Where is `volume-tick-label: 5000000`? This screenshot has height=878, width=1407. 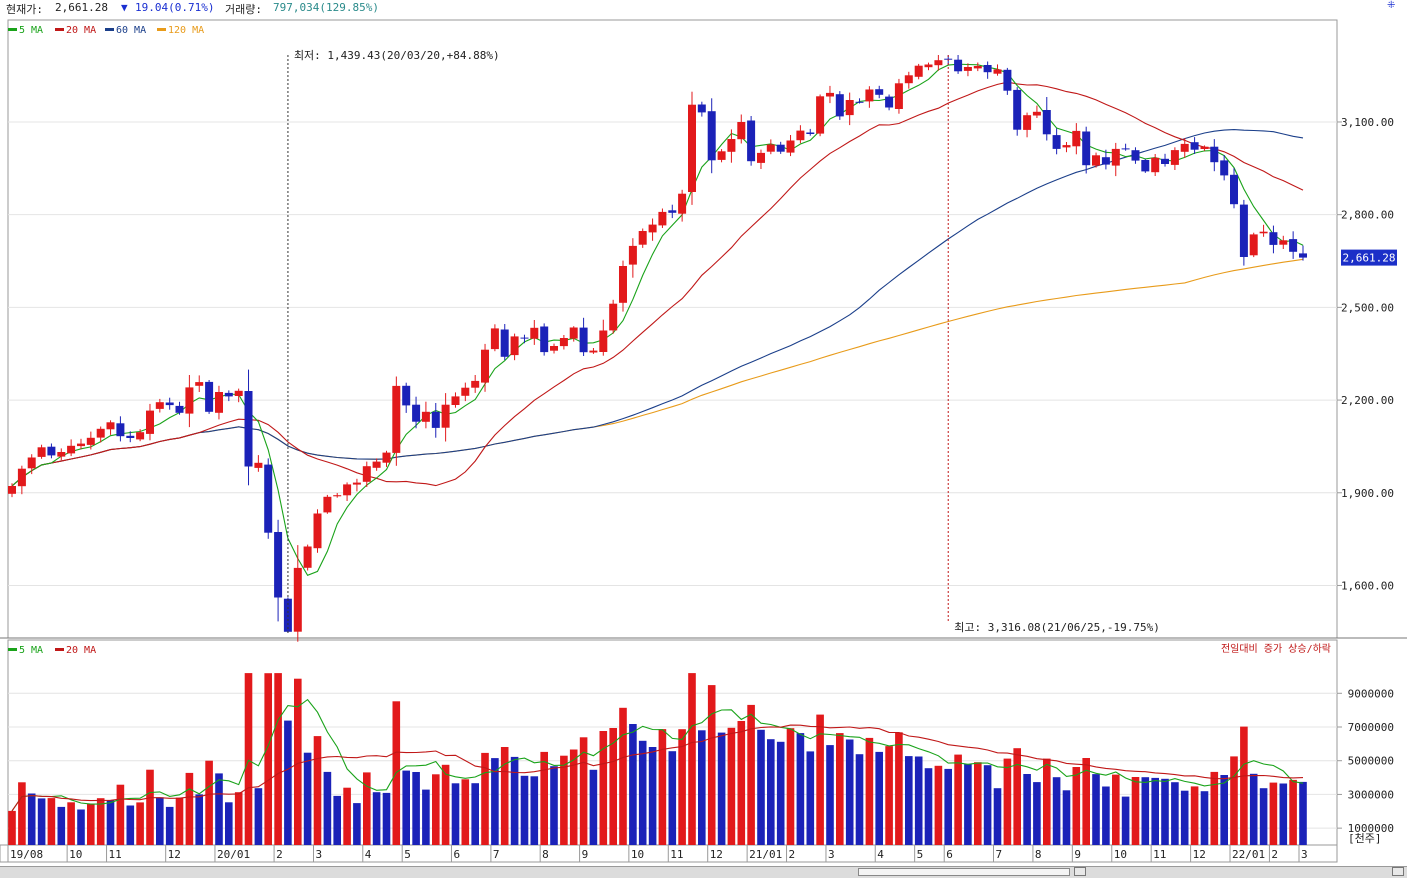 volume-tick-label: 5000000 is located at coordinates (1371, 761).